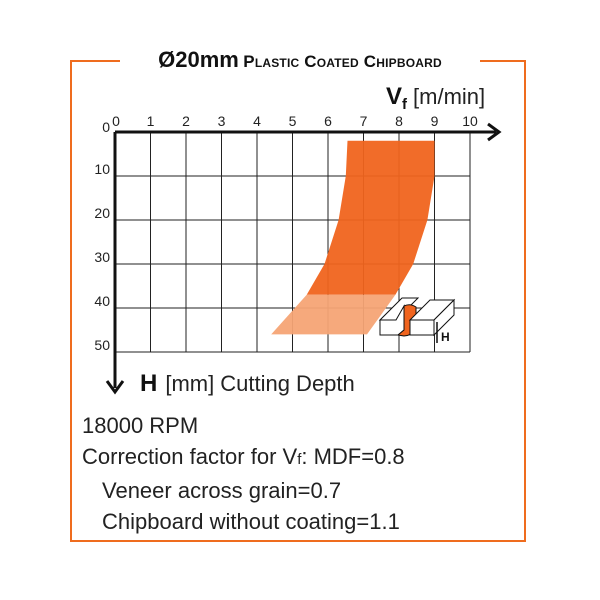  I want to click on inset-board-right-side, so click(444, 317).